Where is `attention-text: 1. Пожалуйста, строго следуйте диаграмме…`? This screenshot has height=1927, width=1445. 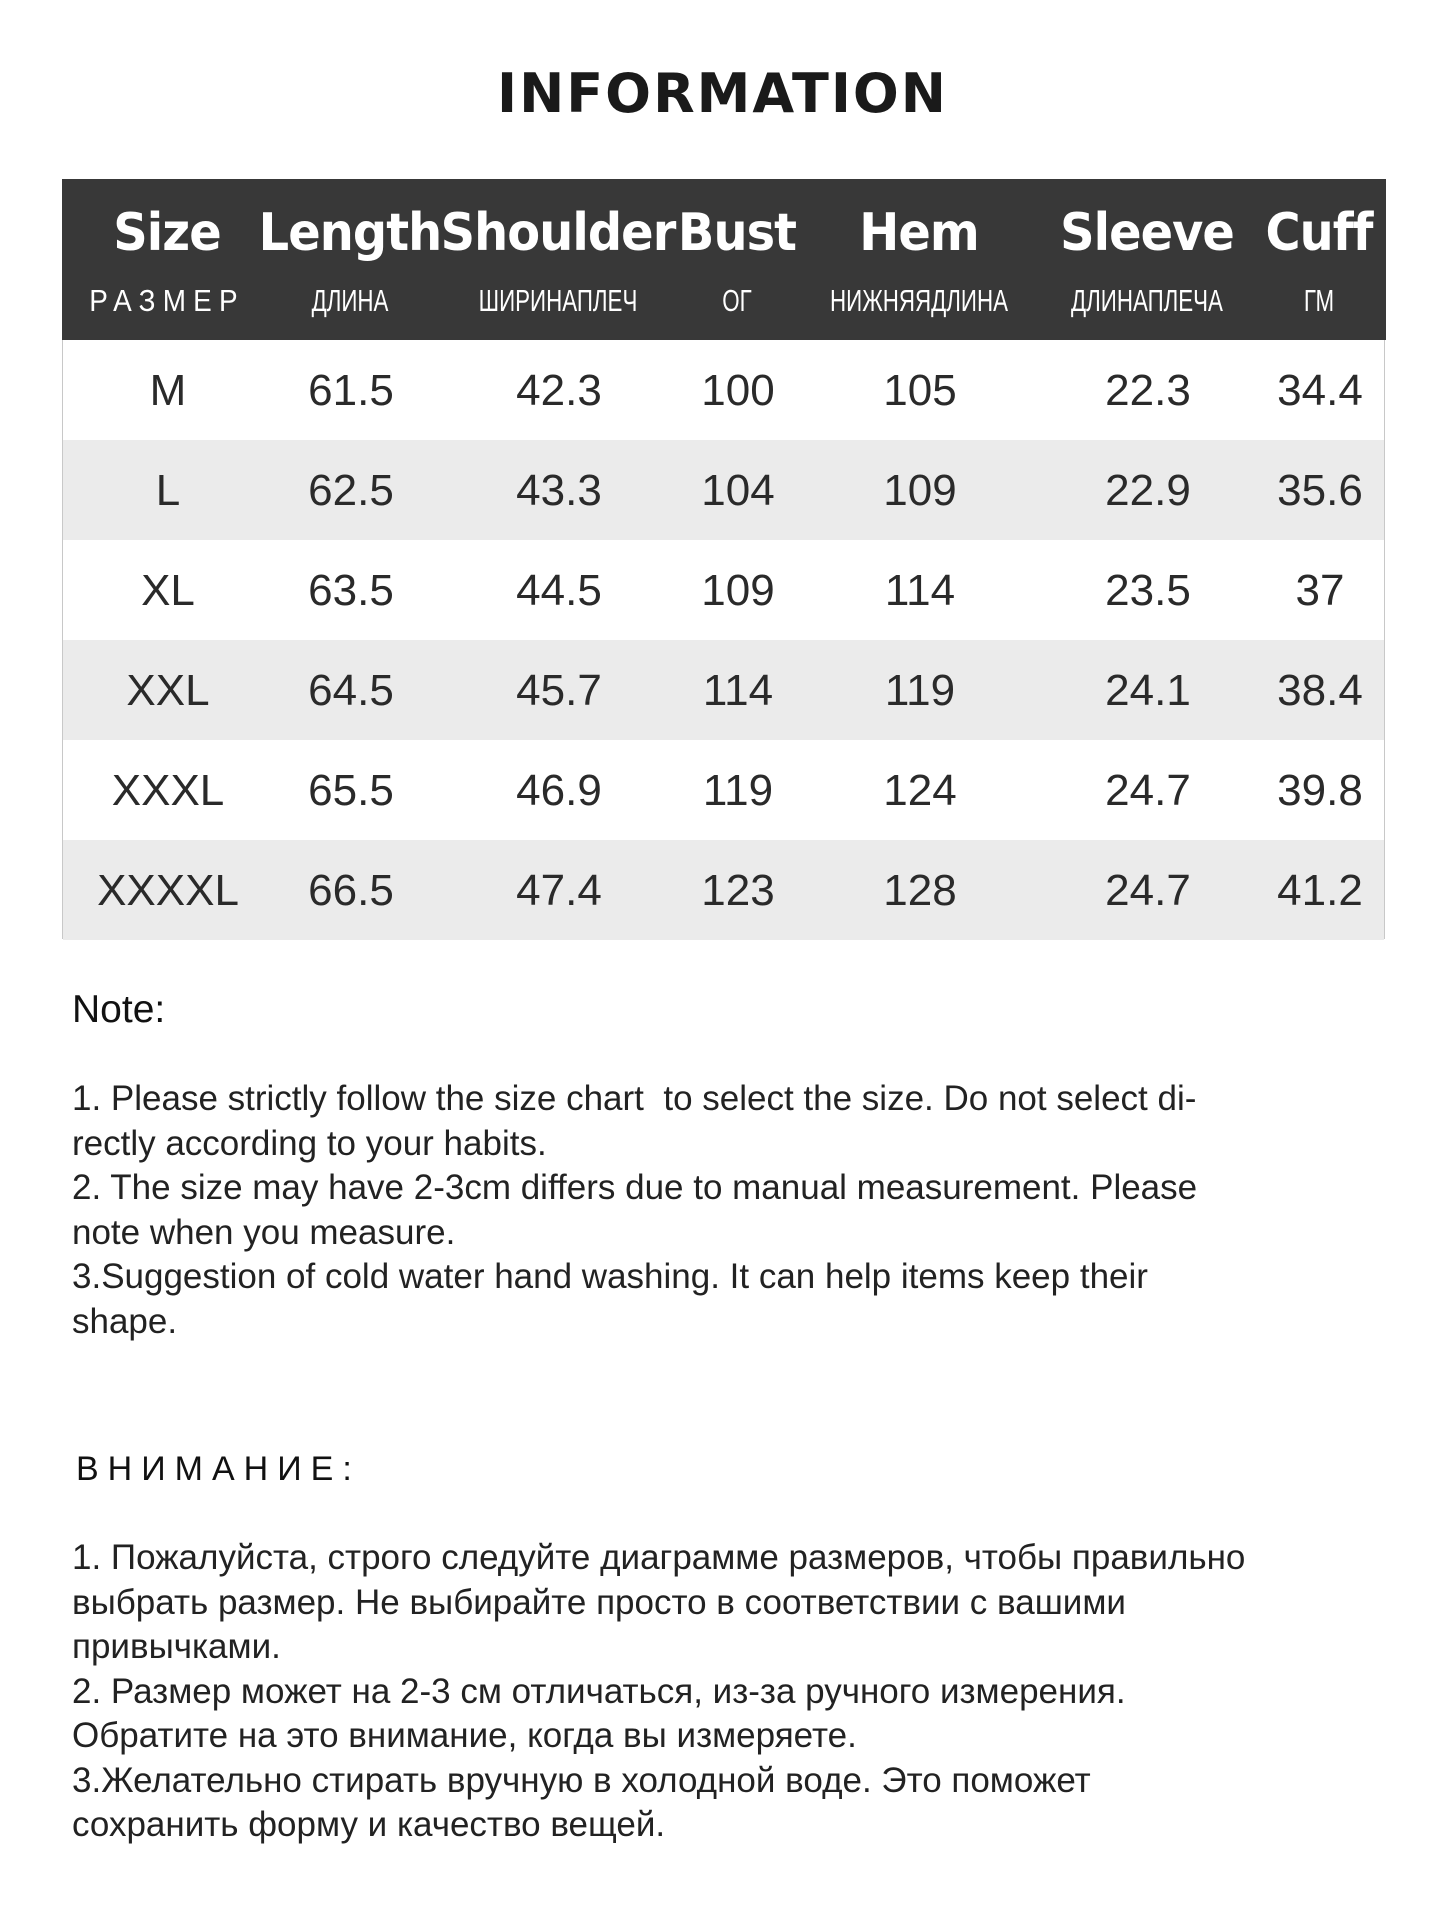
attention-text: 1. Пожалуйста, строго следуйте диаграмме… is located at coordinates (658, 1692).